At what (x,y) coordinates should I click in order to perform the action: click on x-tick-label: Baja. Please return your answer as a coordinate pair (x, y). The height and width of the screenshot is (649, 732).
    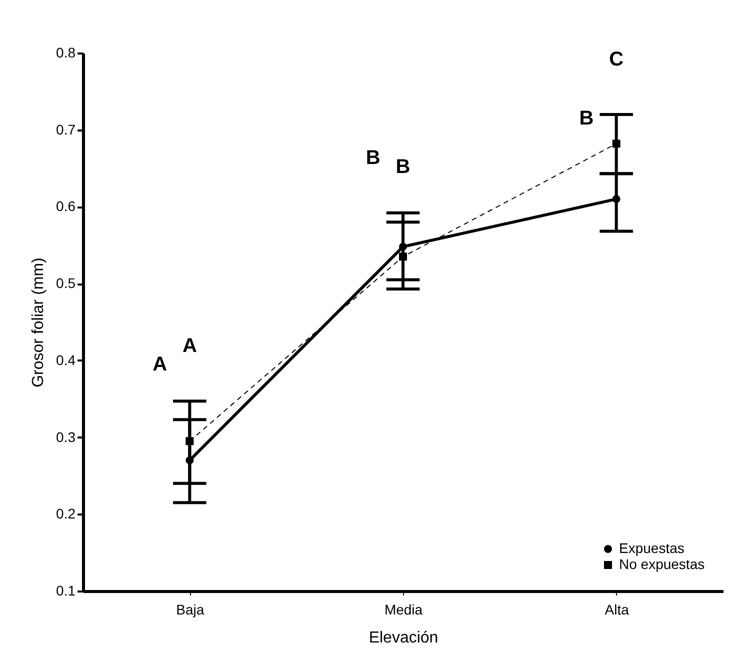
    Looking at the image, I should click on (190, 610).